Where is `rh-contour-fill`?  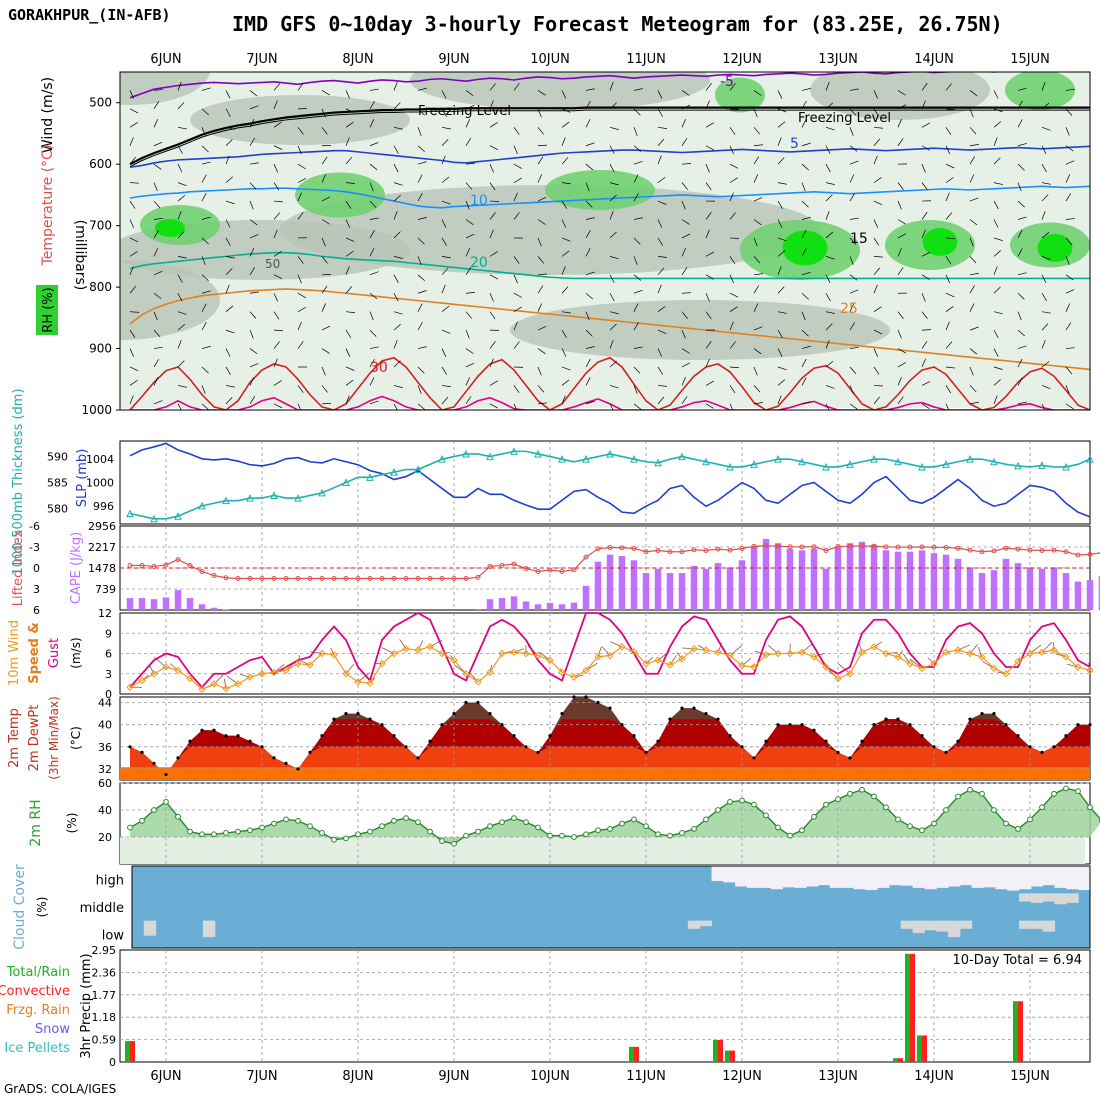 rh-contour-fill is located at coordinates (170, 300).